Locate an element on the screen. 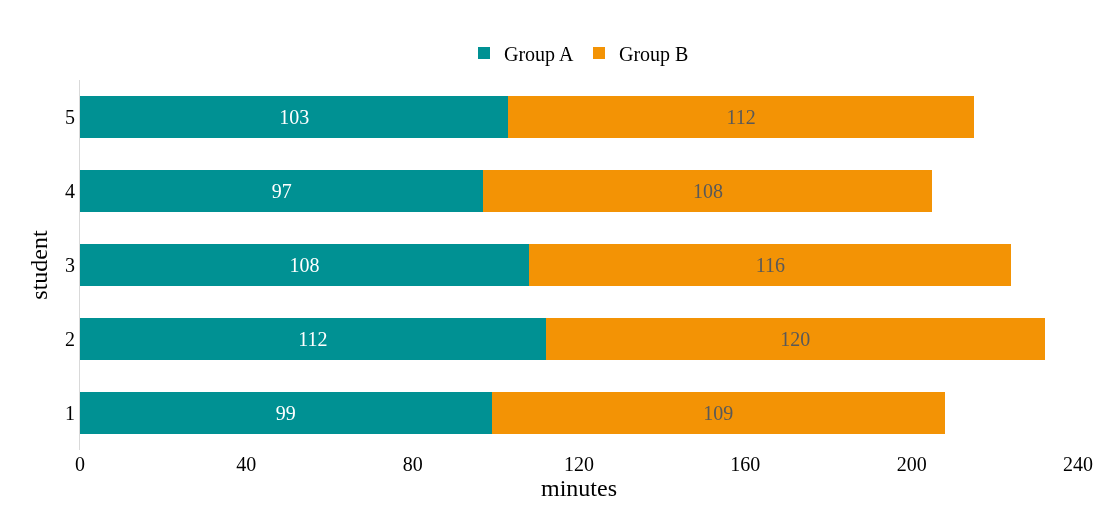  data-label: 109 is located at coordinates (718, 413).